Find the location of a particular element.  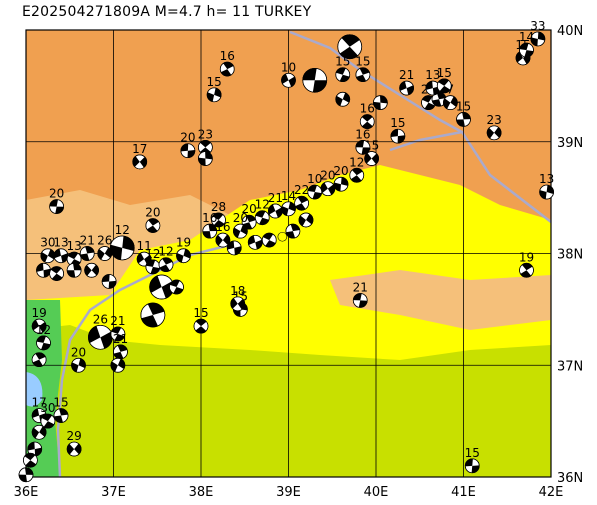

depth-label: 33 is located at coordinates (537, 26).